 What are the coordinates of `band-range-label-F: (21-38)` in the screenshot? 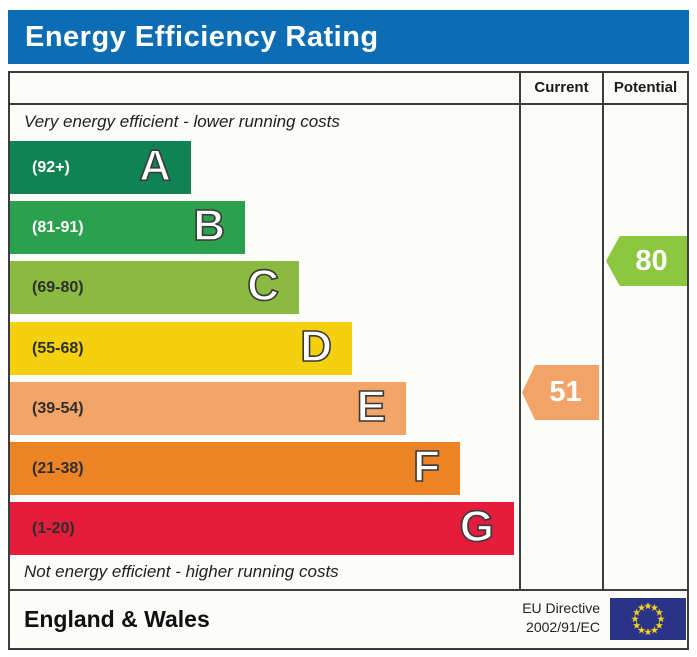 It's located at (58, 468).